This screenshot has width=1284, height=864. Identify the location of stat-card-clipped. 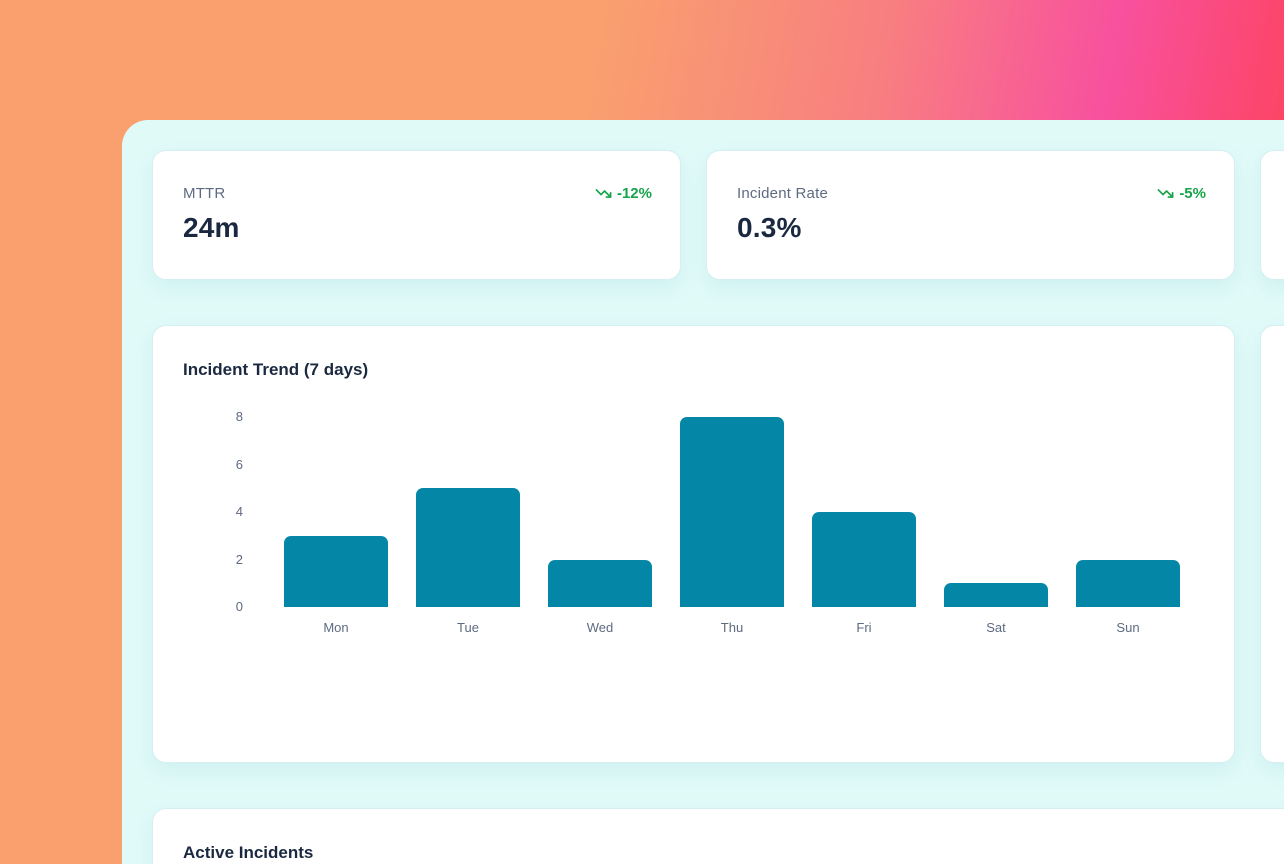
(1272, 215).